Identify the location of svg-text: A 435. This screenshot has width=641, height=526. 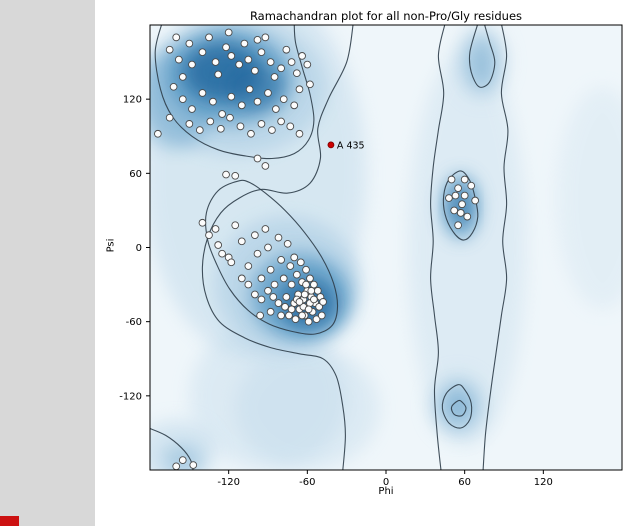
(351, 145).